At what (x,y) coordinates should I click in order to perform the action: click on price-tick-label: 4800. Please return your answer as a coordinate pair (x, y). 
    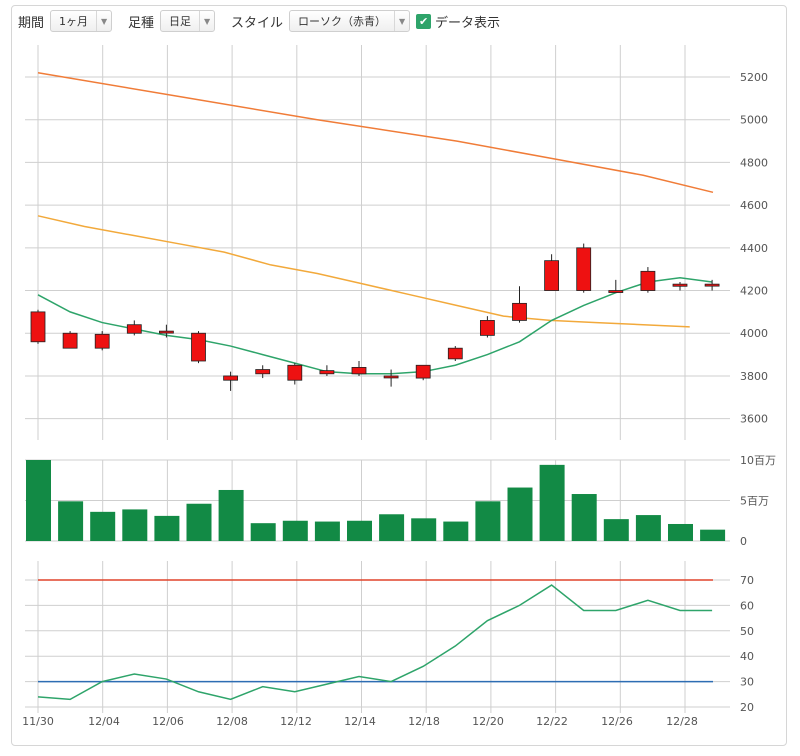
    Looking at the image, I should click on (754, 162).